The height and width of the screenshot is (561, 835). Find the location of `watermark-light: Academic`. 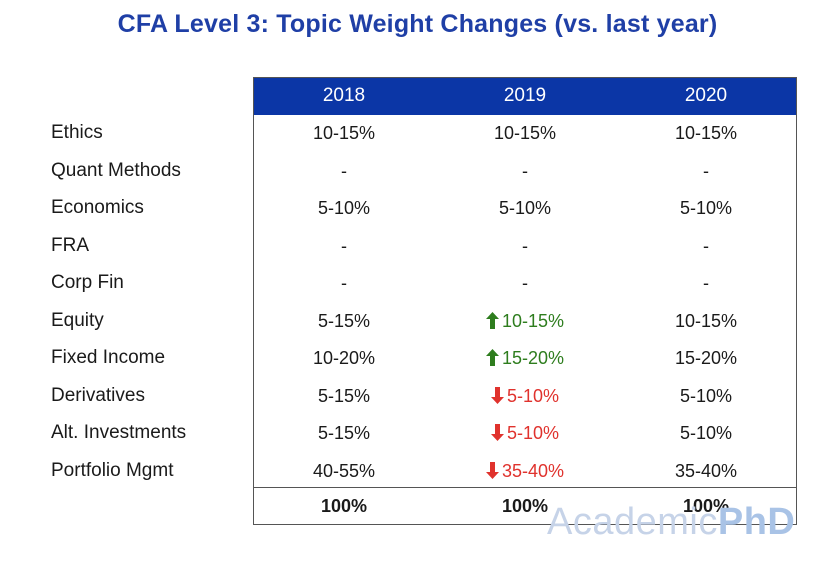

watermark-light: Academic is located at coordinates (632, 522).